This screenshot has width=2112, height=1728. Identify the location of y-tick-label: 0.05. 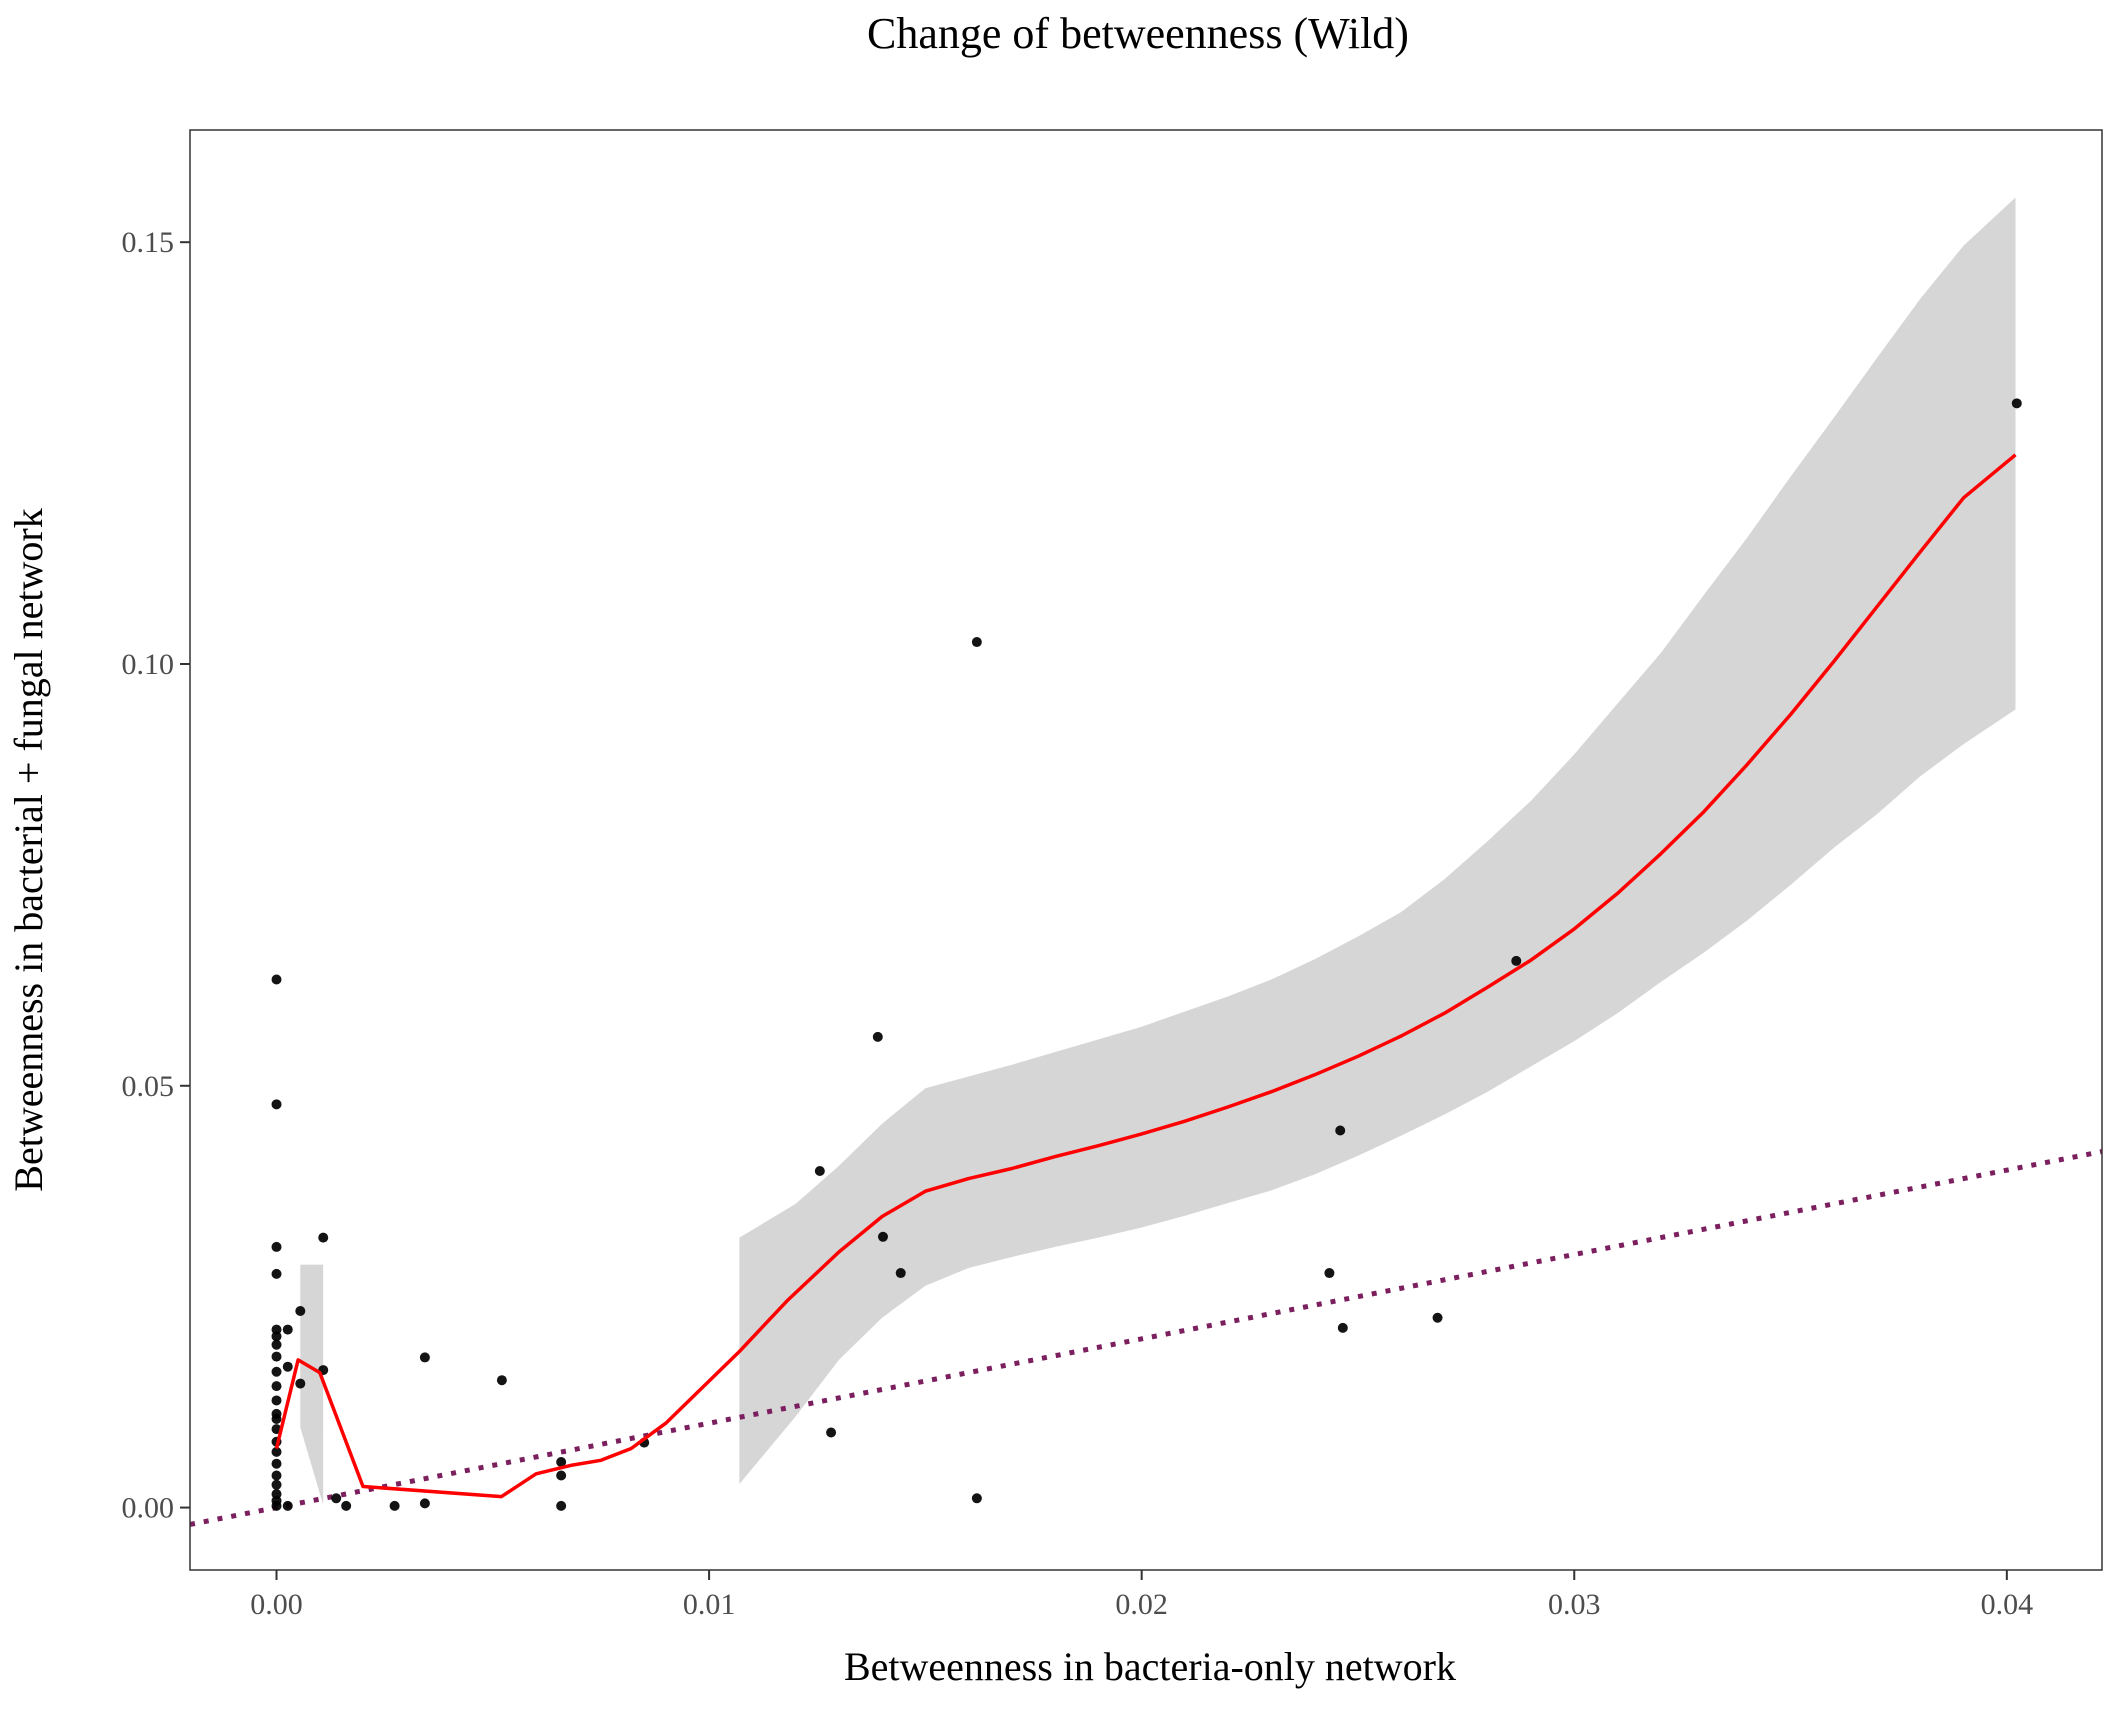
(148, 1086).